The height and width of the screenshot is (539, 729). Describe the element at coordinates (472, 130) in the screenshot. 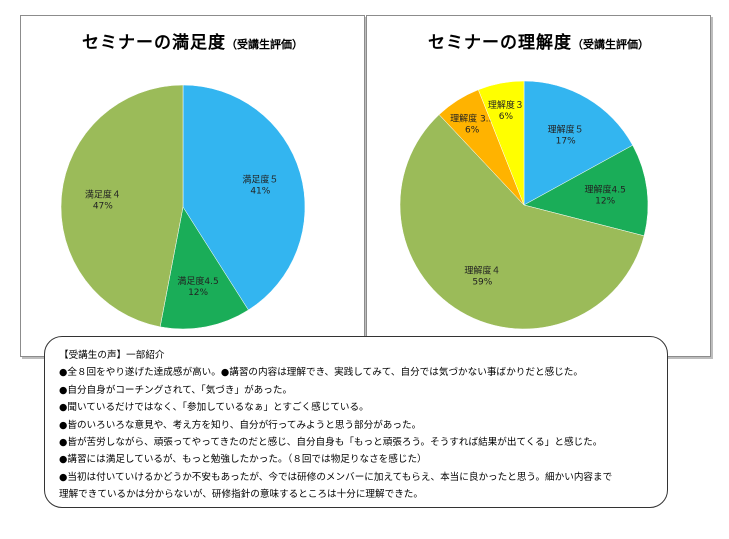

I see `understanding-slice-pct-3: 6%` at that location.